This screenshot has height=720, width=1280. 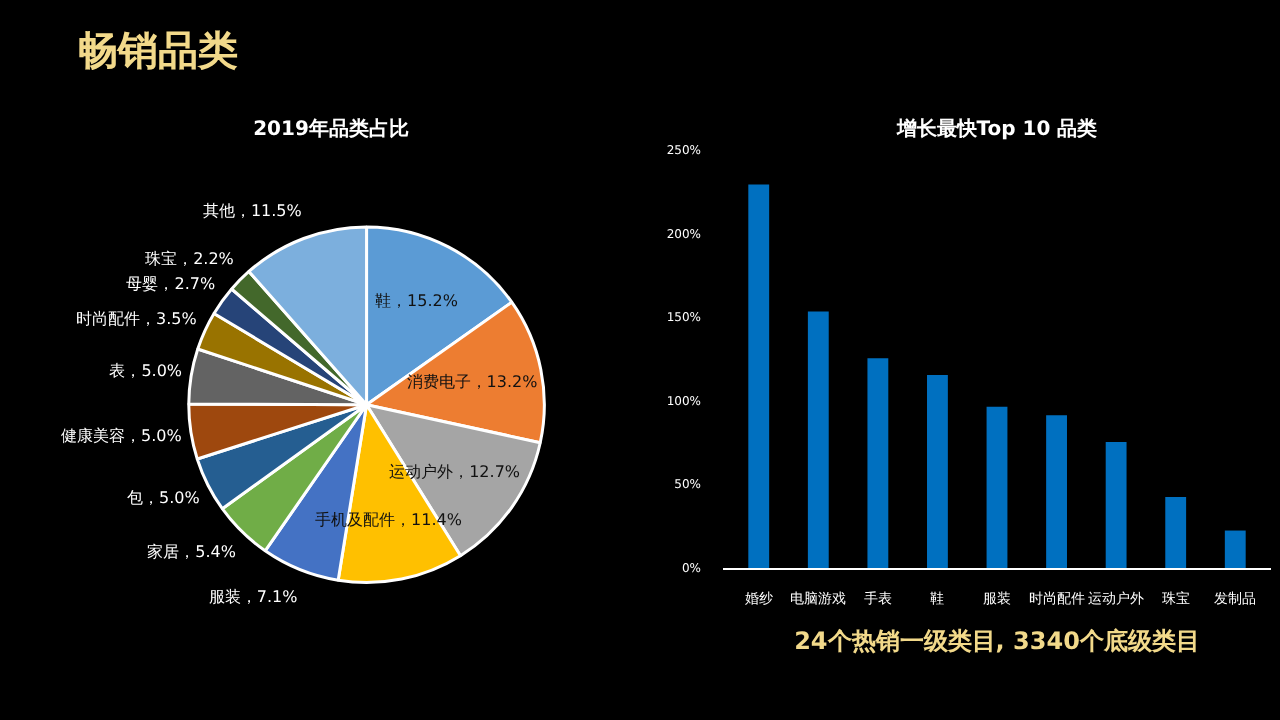 I want to click on slice-label: 表, so click(x=117, y=371).